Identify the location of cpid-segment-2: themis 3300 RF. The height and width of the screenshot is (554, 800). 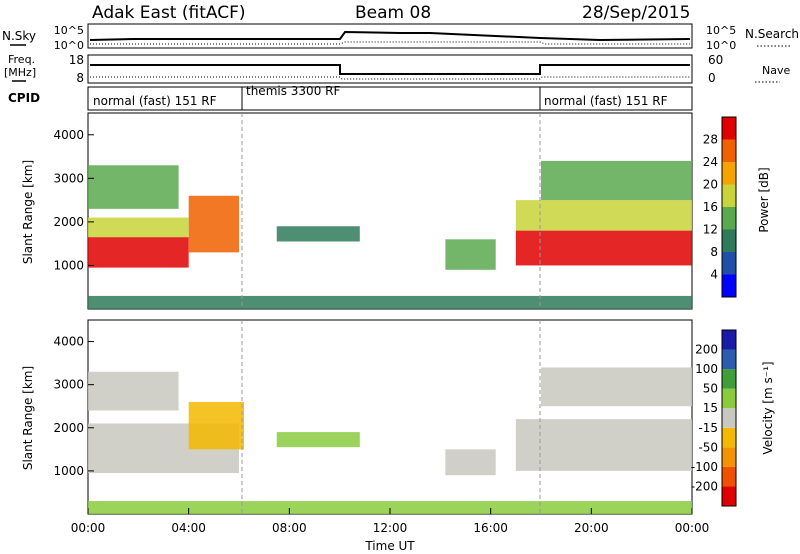
(293, 91).